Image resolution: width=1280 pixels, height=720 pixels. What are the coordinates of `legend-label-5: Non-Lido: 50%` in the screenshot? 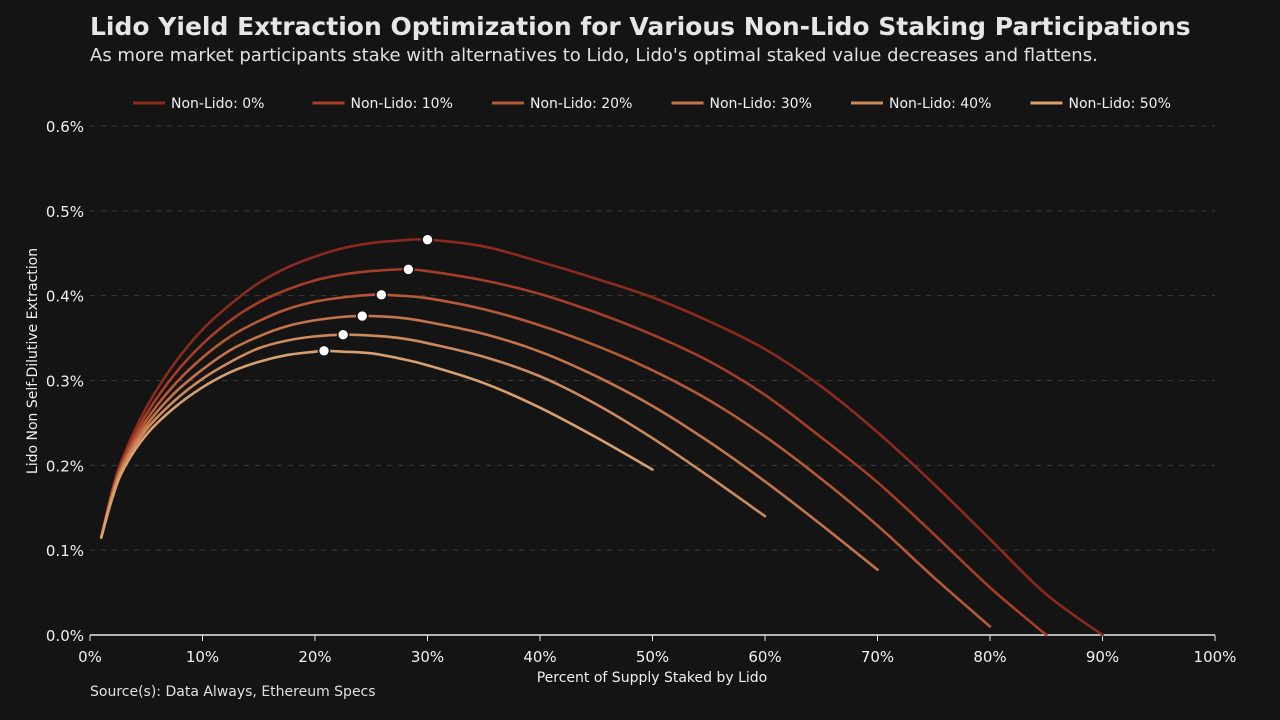 It's located at (1120, 104).